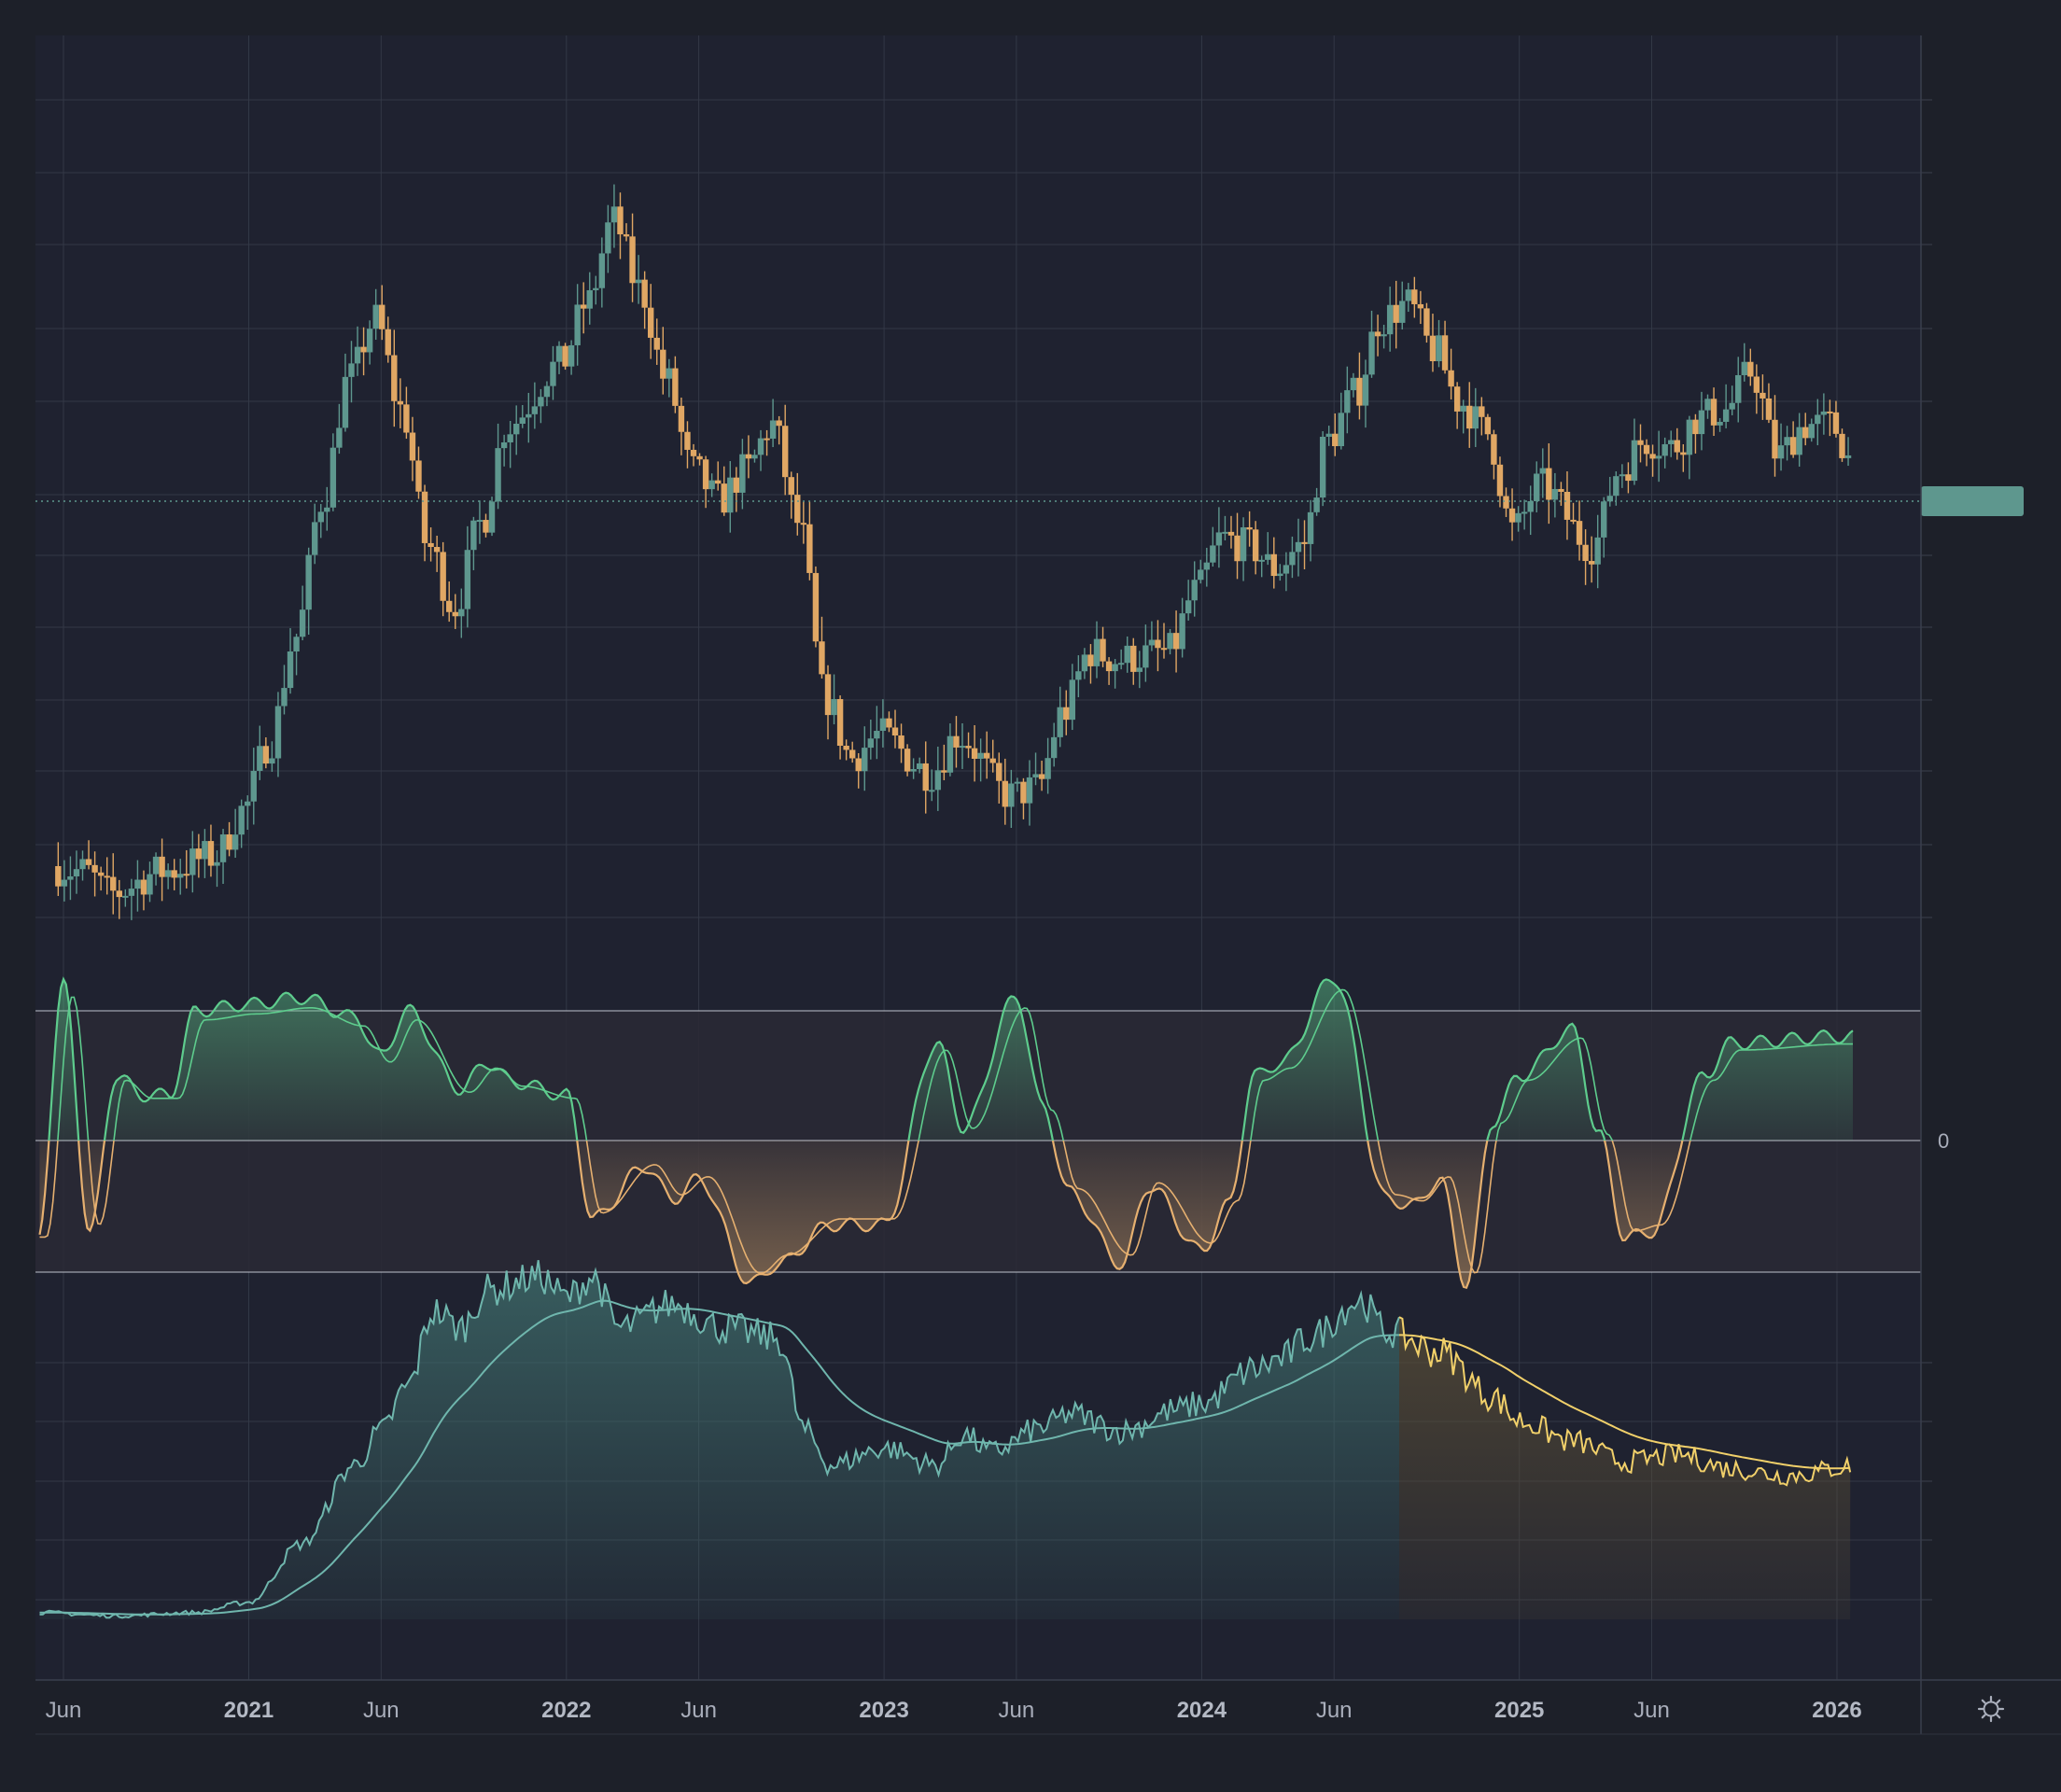  I want to click on x-tick-label: 2024, so click(1202, 1710).